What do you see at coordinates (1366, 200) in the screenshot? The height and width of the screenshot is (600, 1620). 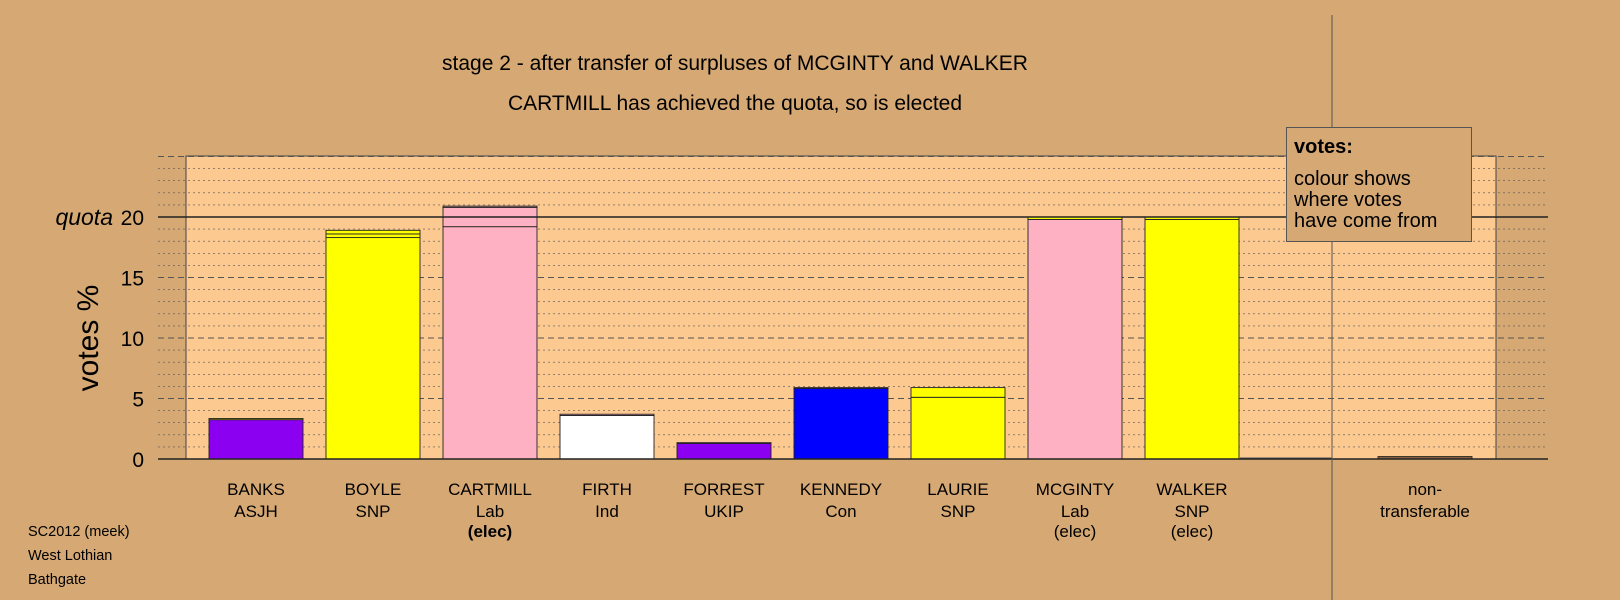 I see `legend-text: colour shows where votes have come from` at bounding box center [1366, 200].